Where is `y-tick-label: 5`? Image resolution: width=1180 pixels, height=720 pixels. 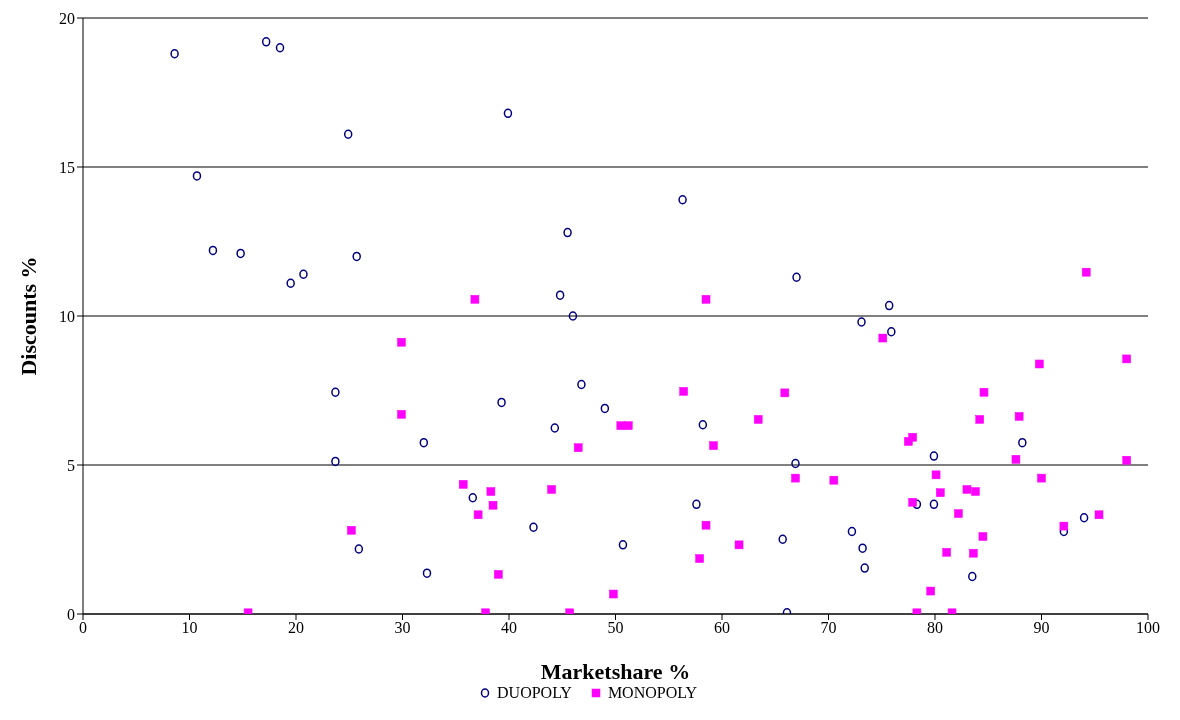
y-tick-label: 5 is located at coordinates (71, 465).